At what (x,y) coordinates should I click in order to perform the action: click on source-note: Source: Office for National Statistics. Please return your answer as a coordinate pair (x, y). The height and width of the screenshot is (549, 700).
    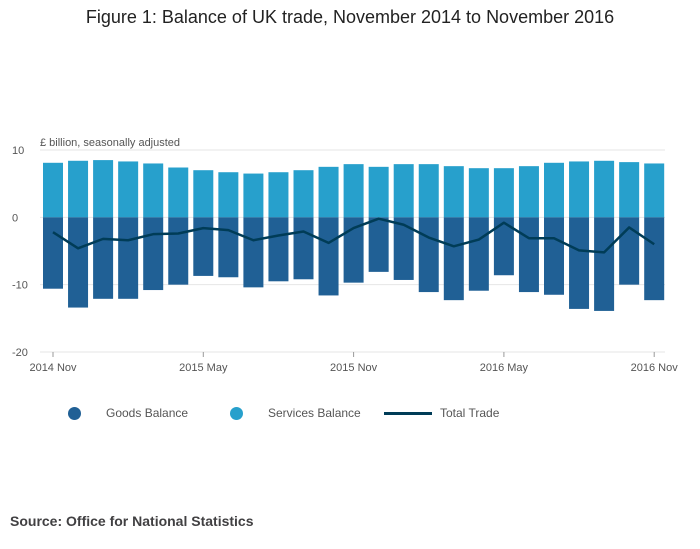
    Looking at the image, I should click on (132, 521).